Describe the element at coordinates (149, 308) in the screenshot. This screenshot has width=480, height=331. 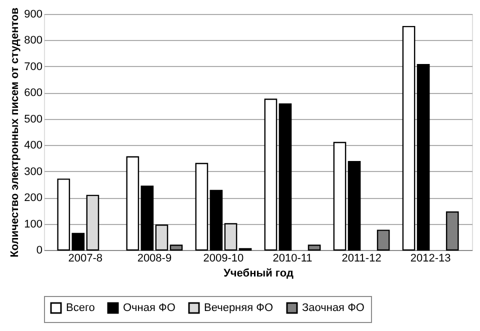
I see `legend-label: Очная ФО` at that location.